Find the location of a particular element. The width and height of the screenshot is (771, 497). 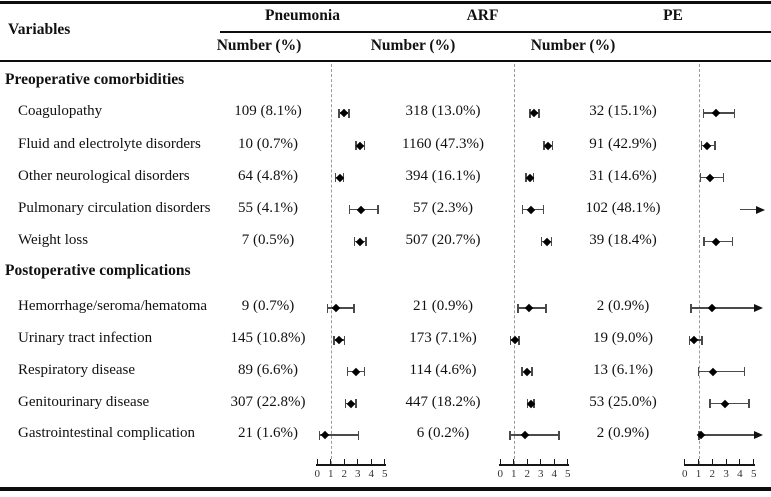

row-label: Gastrointestinal complication is located at coordinates (107, 433).